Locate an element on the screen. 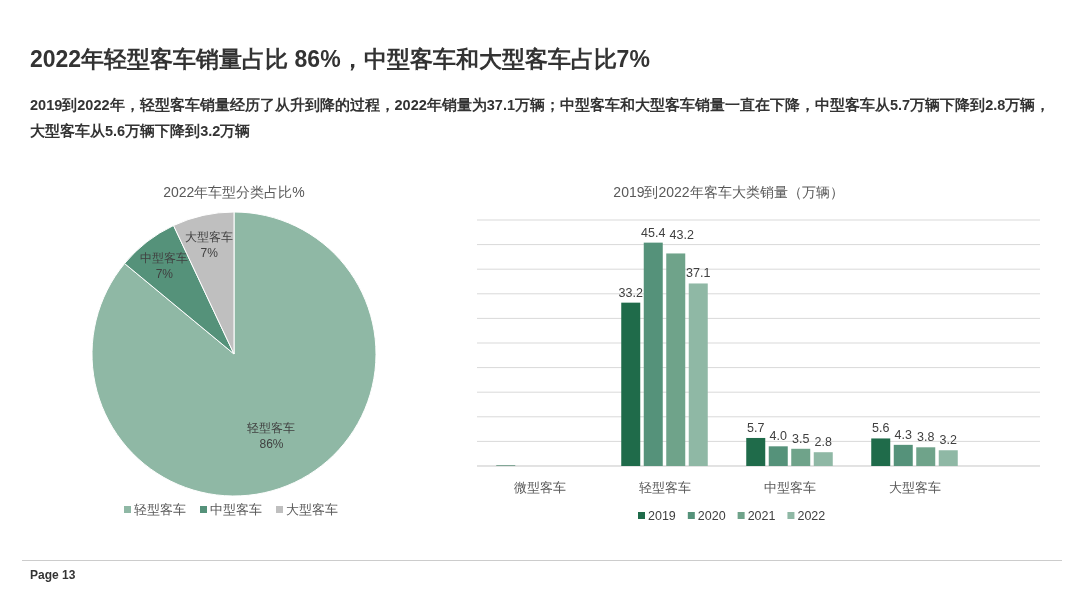  chart-title: 2022年车型分类占比% is located at coordinates (234, 192).